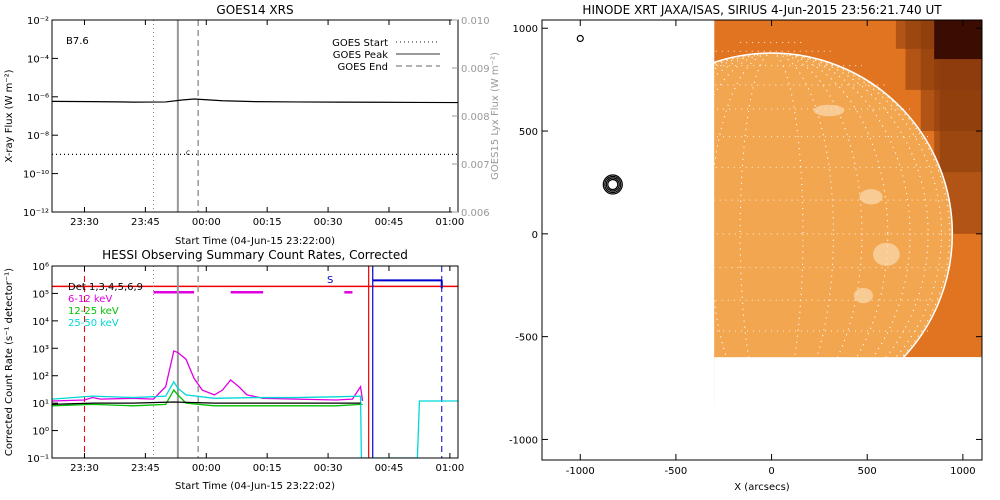 The height and width of the screenshot is (500, 1000). I want to click on goes-y-tick-label: 10⁻¹², so click(36, 213).